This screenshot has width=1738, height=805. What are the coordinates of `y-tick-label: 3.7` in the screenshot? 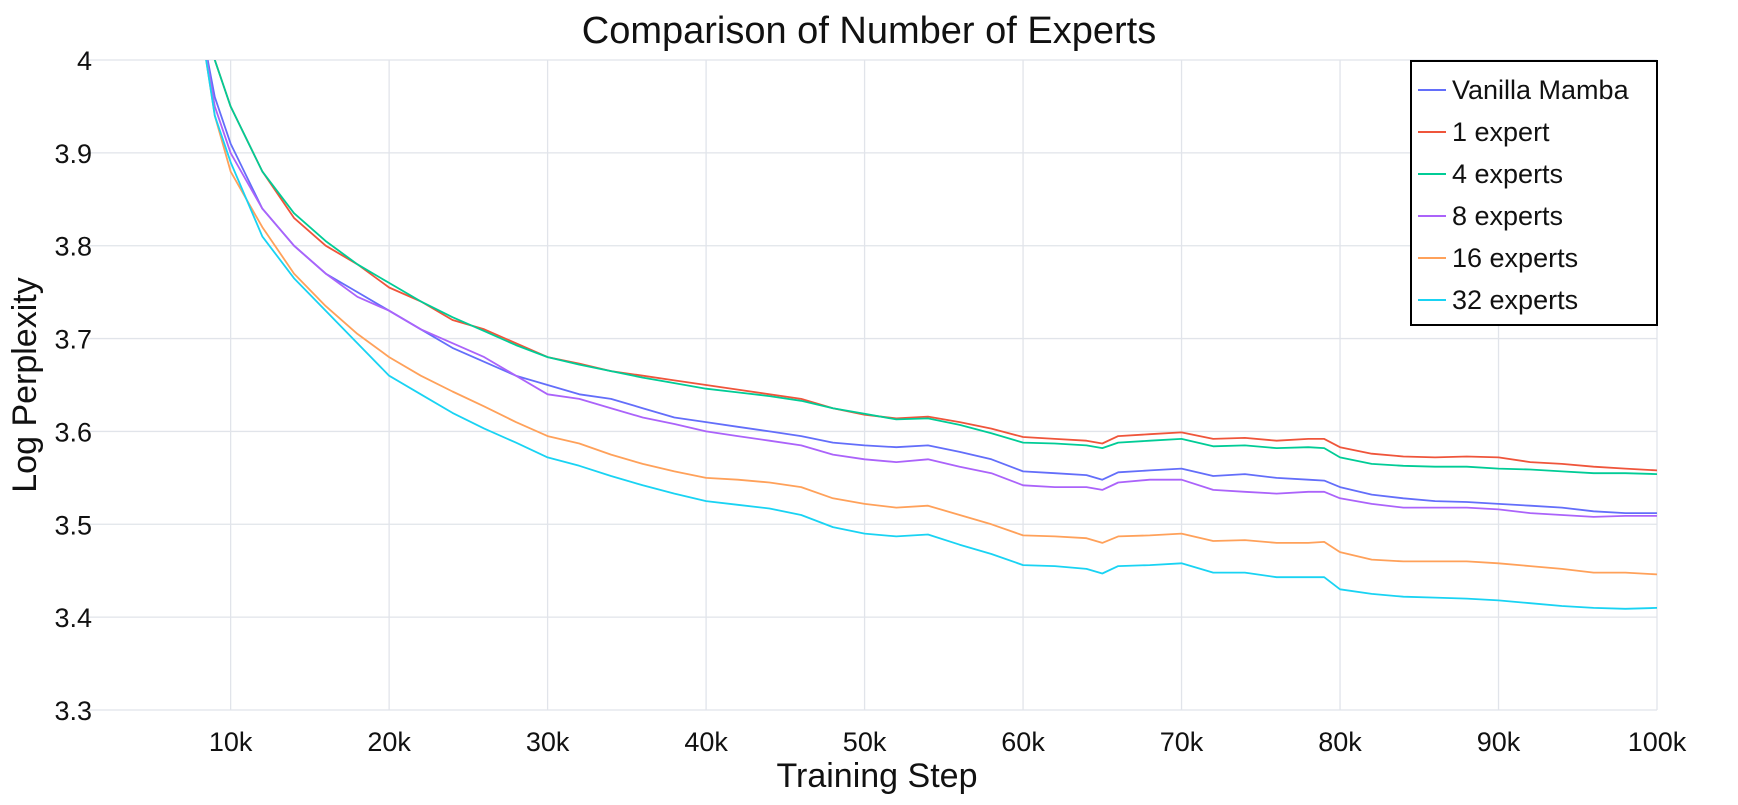 It's located at (73, 340).